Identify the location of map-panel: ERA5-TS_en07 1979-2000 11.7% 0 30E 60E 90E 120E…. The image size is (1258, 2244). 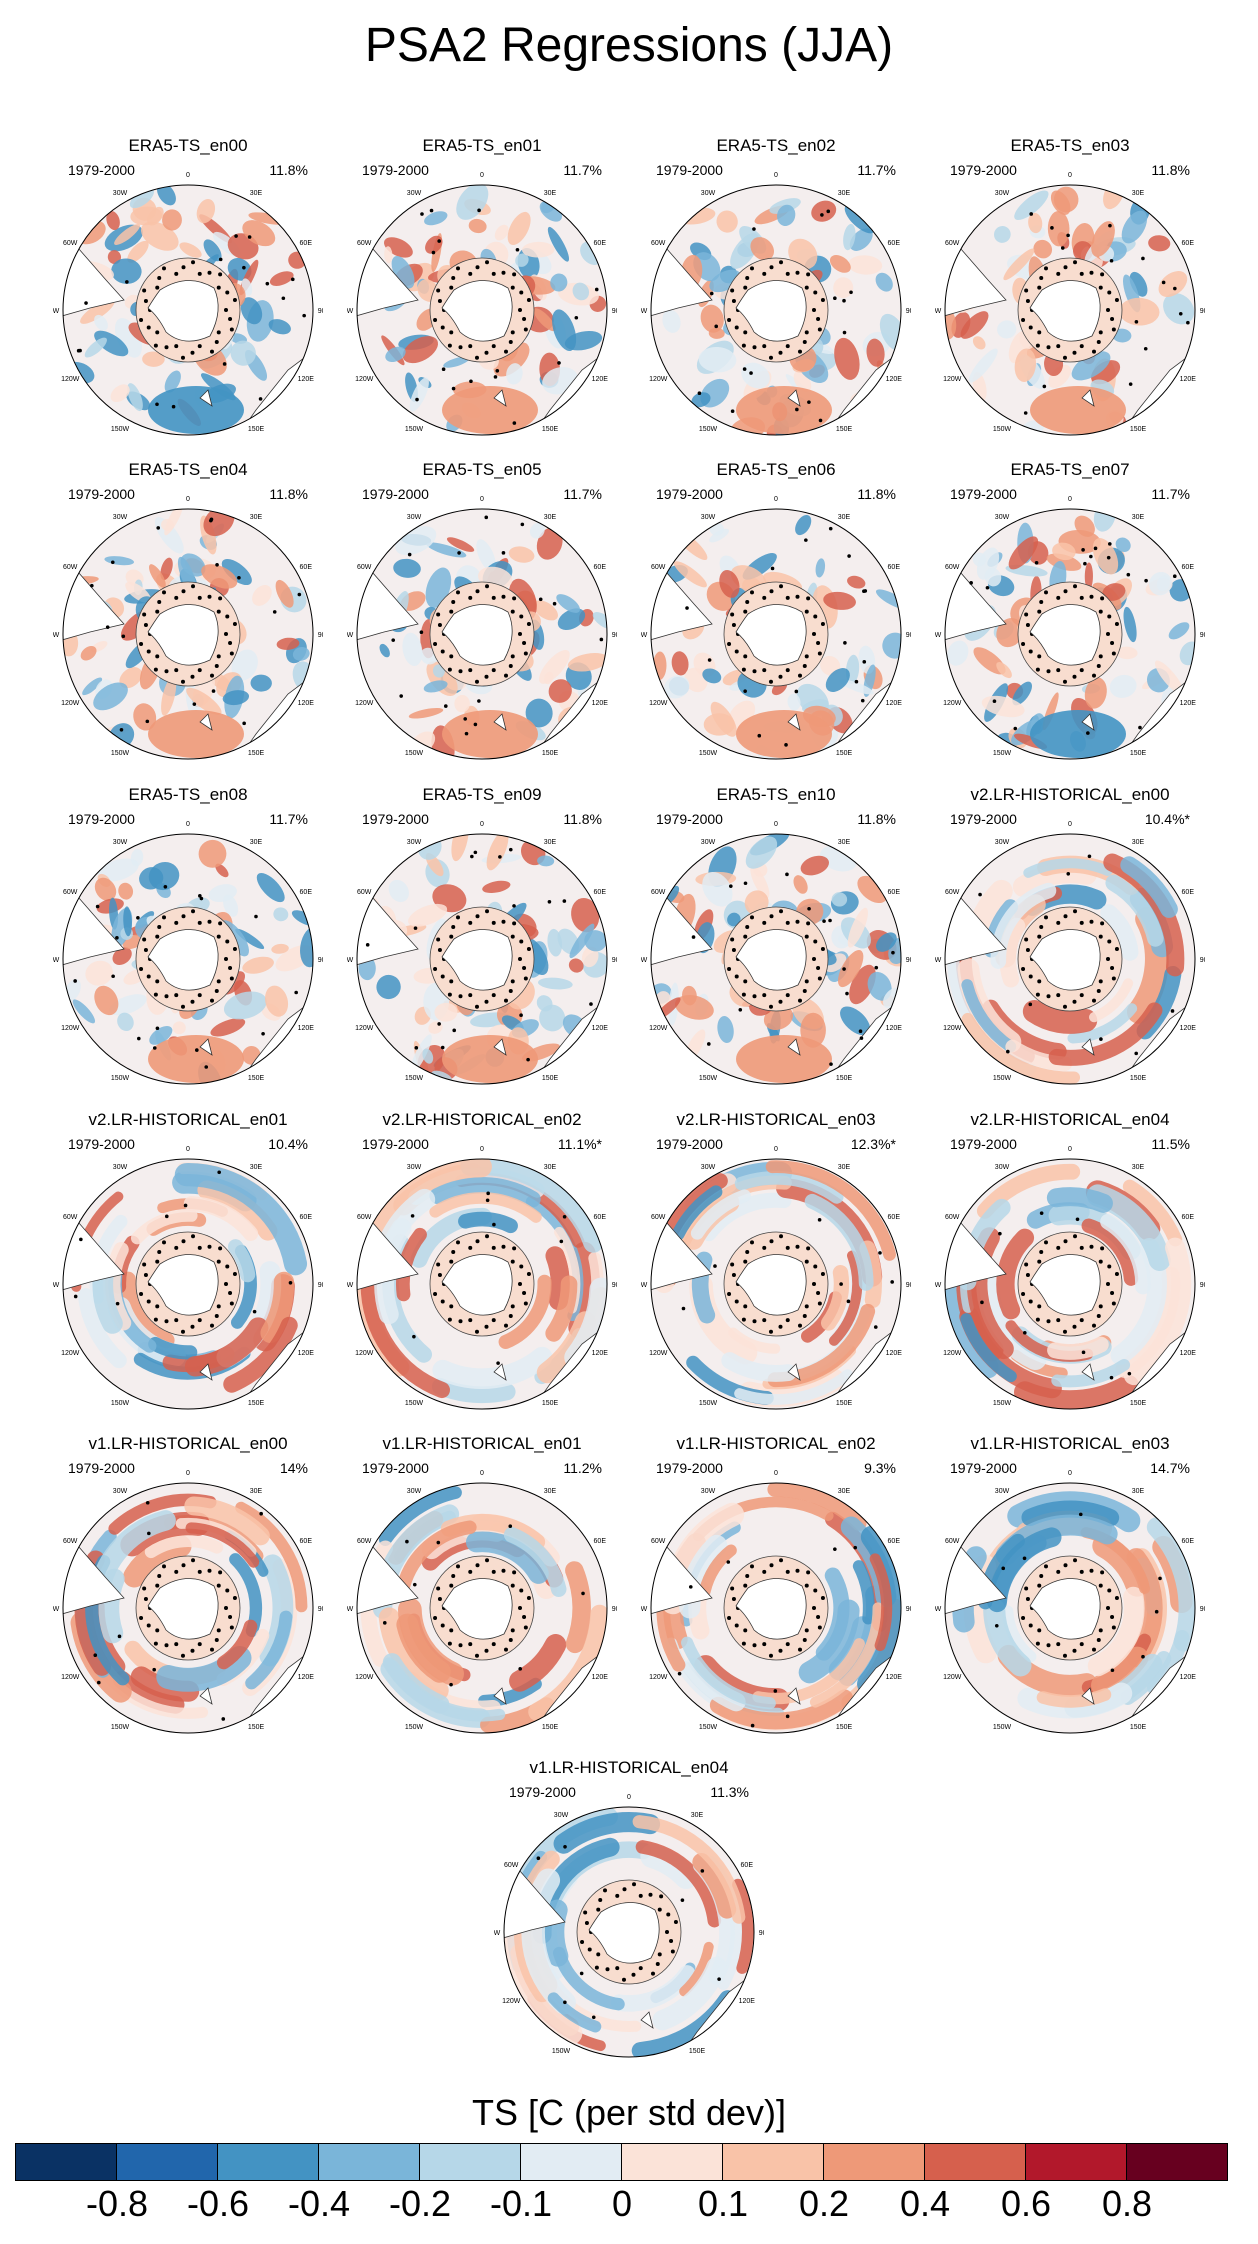
(1070, 615).